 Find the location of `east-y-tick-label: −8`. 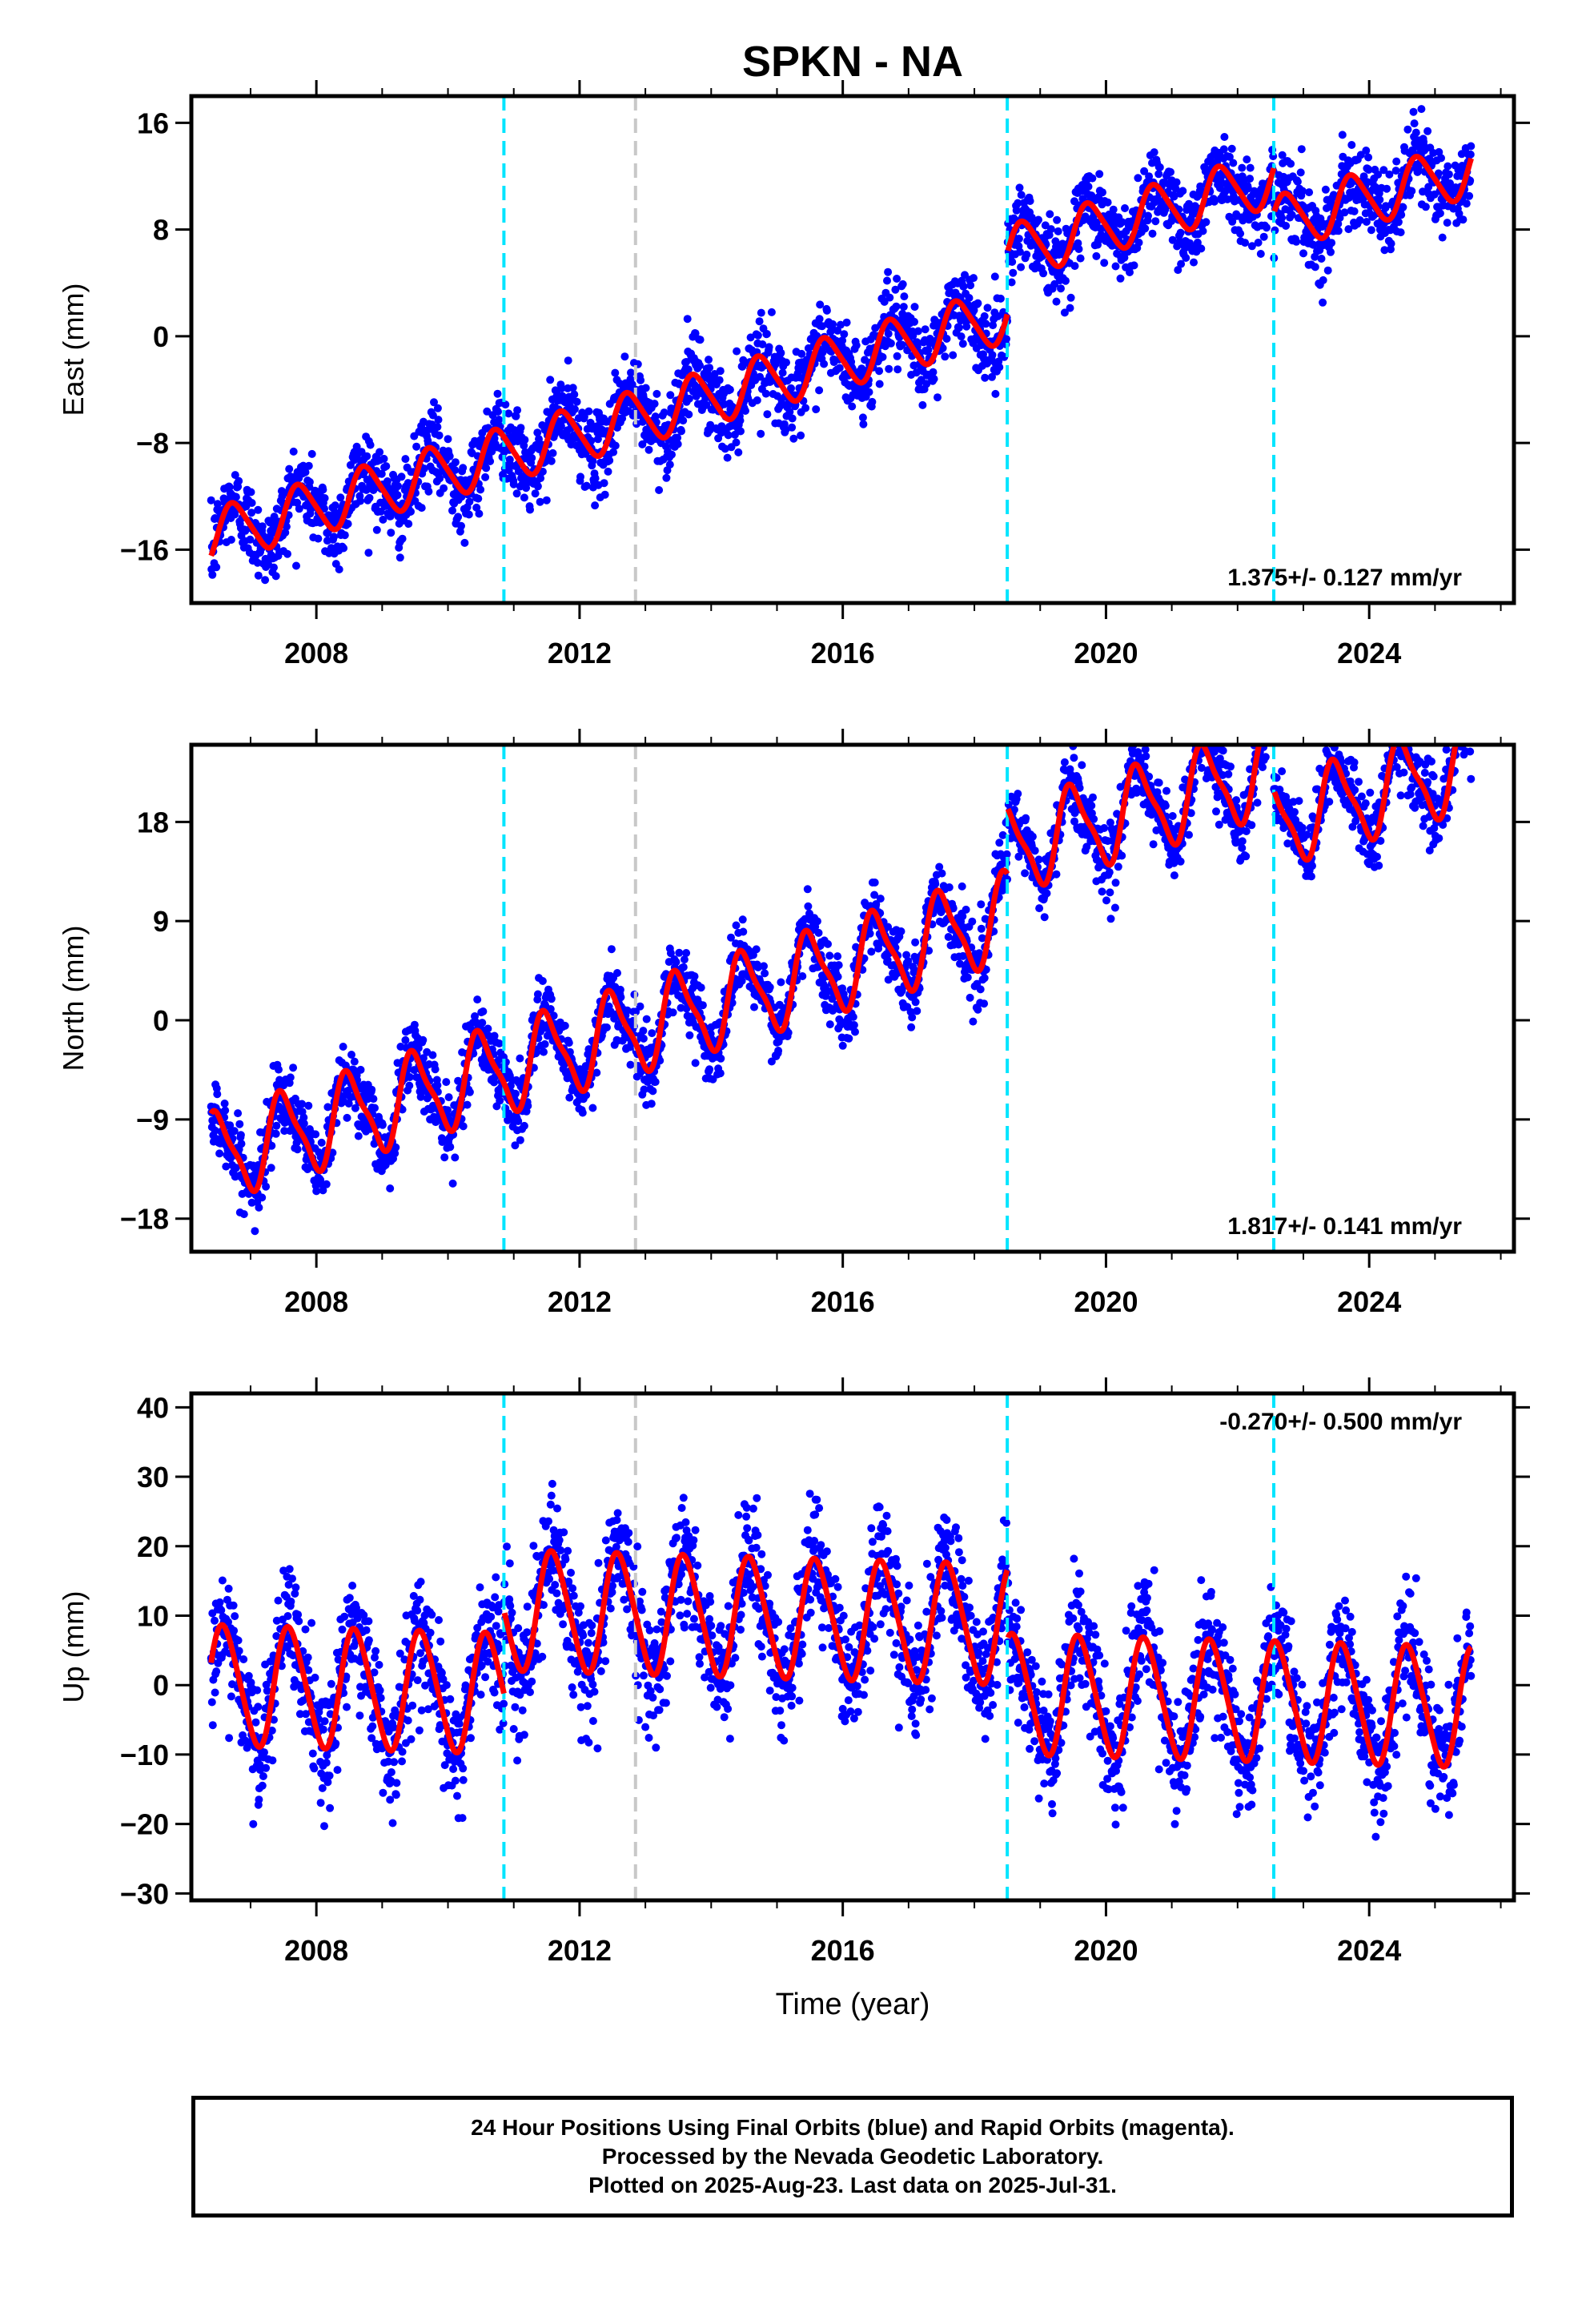

east-y-tick-label: −8 is located at coordinates (152, 443).